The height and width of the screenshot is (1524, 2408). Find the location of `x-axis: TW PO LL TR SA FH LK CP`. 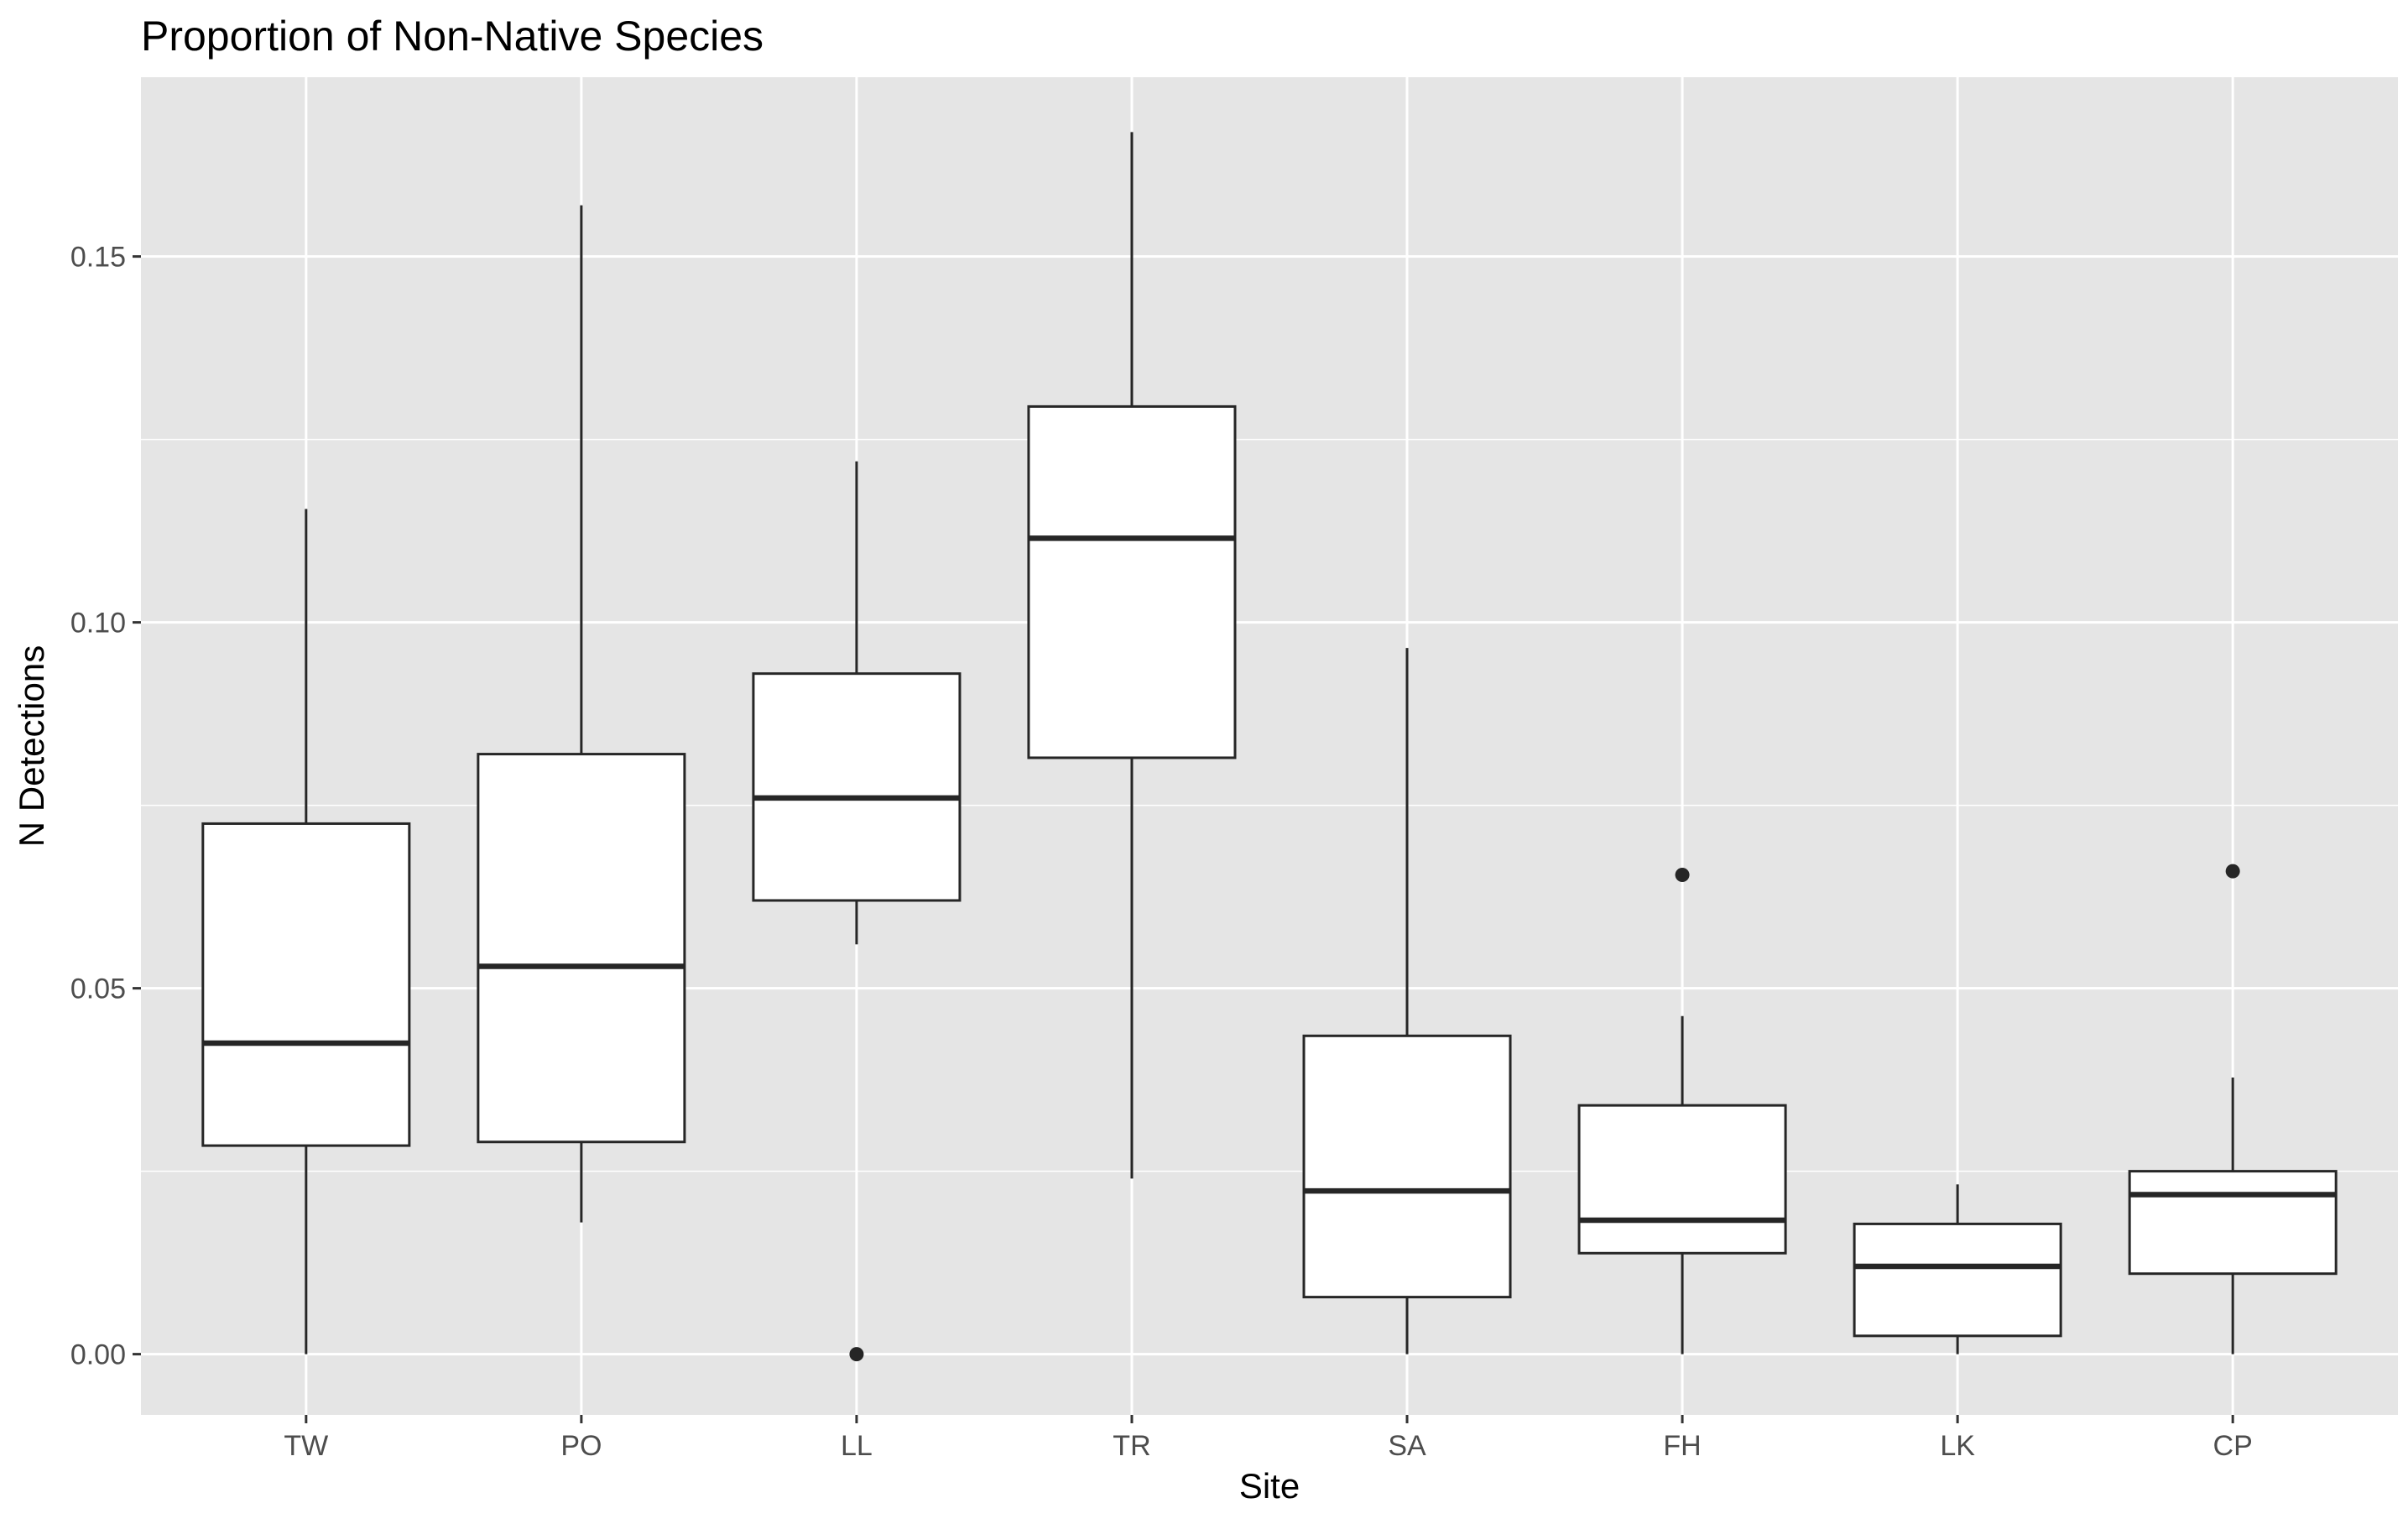

x-axis: TW PO LL TR SA FH LK CP is located at coordinates (1268, 1438).